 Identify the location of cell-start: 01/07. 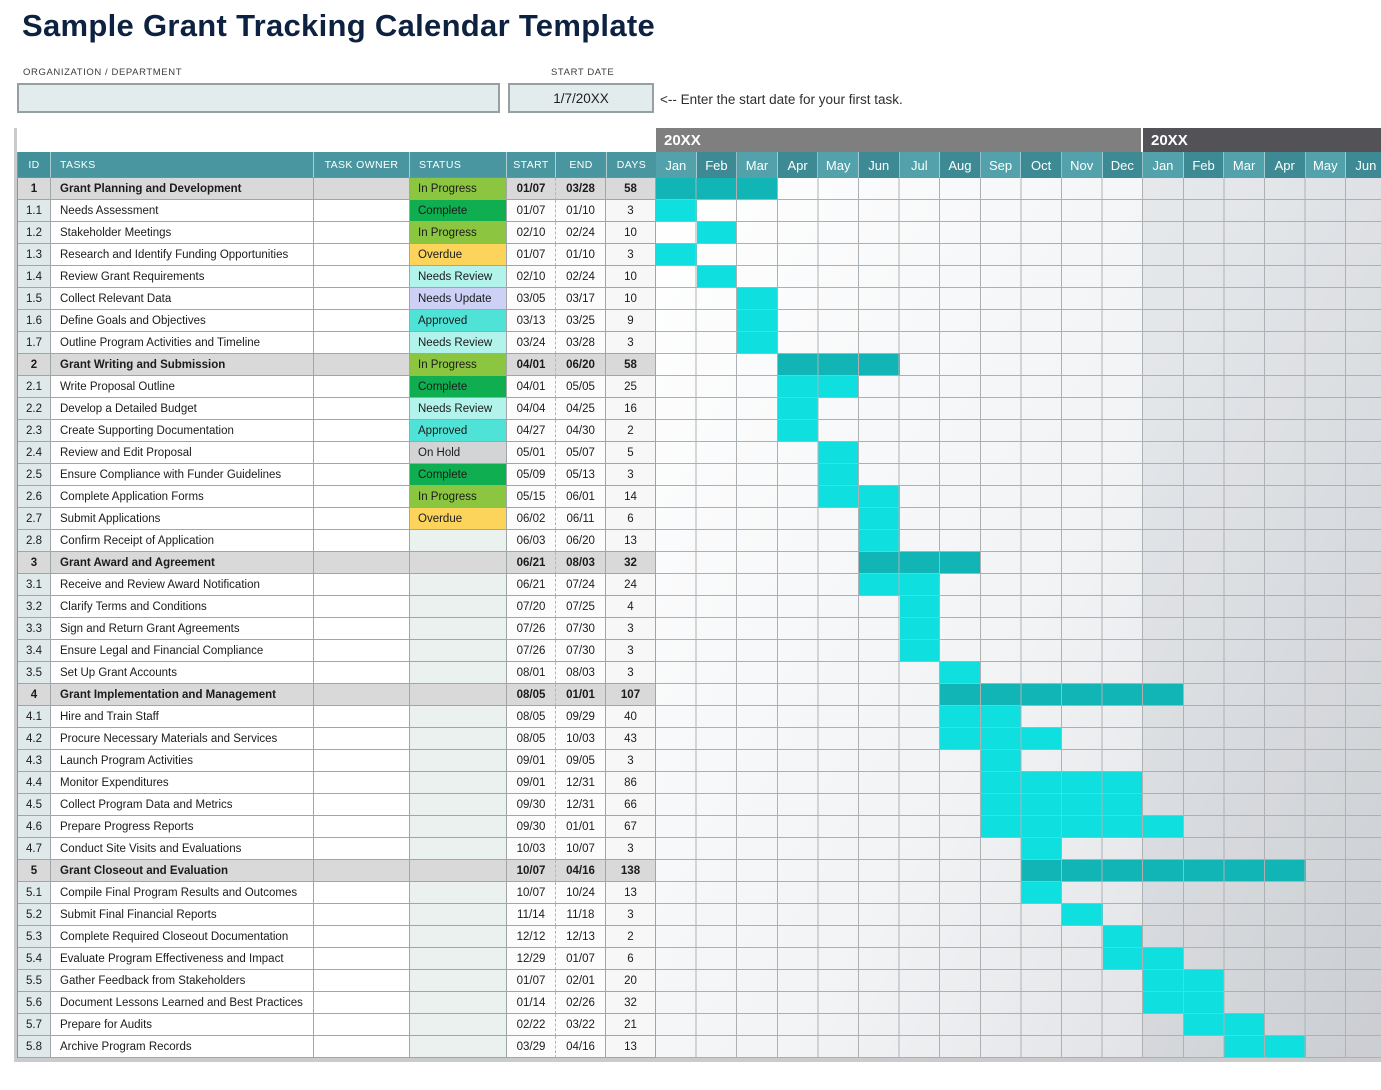
(531, 981).